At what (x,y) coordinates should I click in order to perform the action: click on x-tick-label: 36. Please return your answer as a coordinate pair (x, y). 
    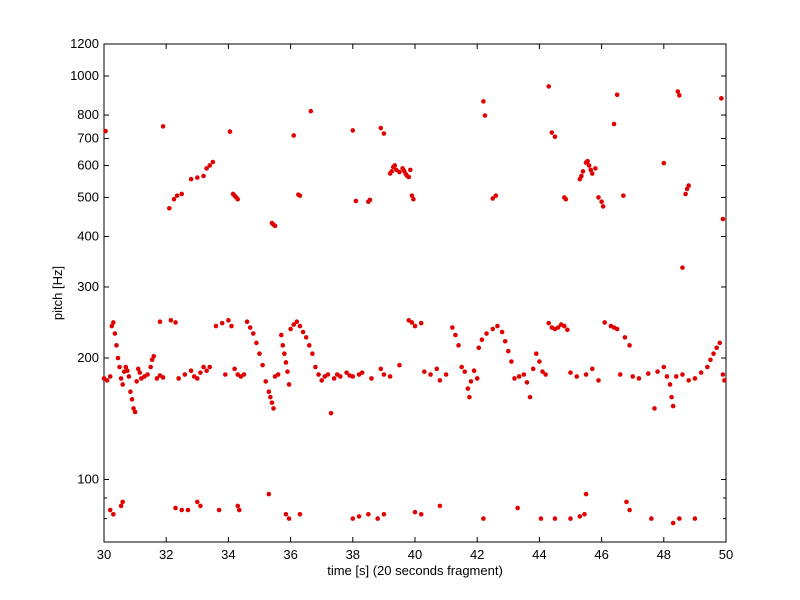
    Looking at the image, I should click on (290, 554).